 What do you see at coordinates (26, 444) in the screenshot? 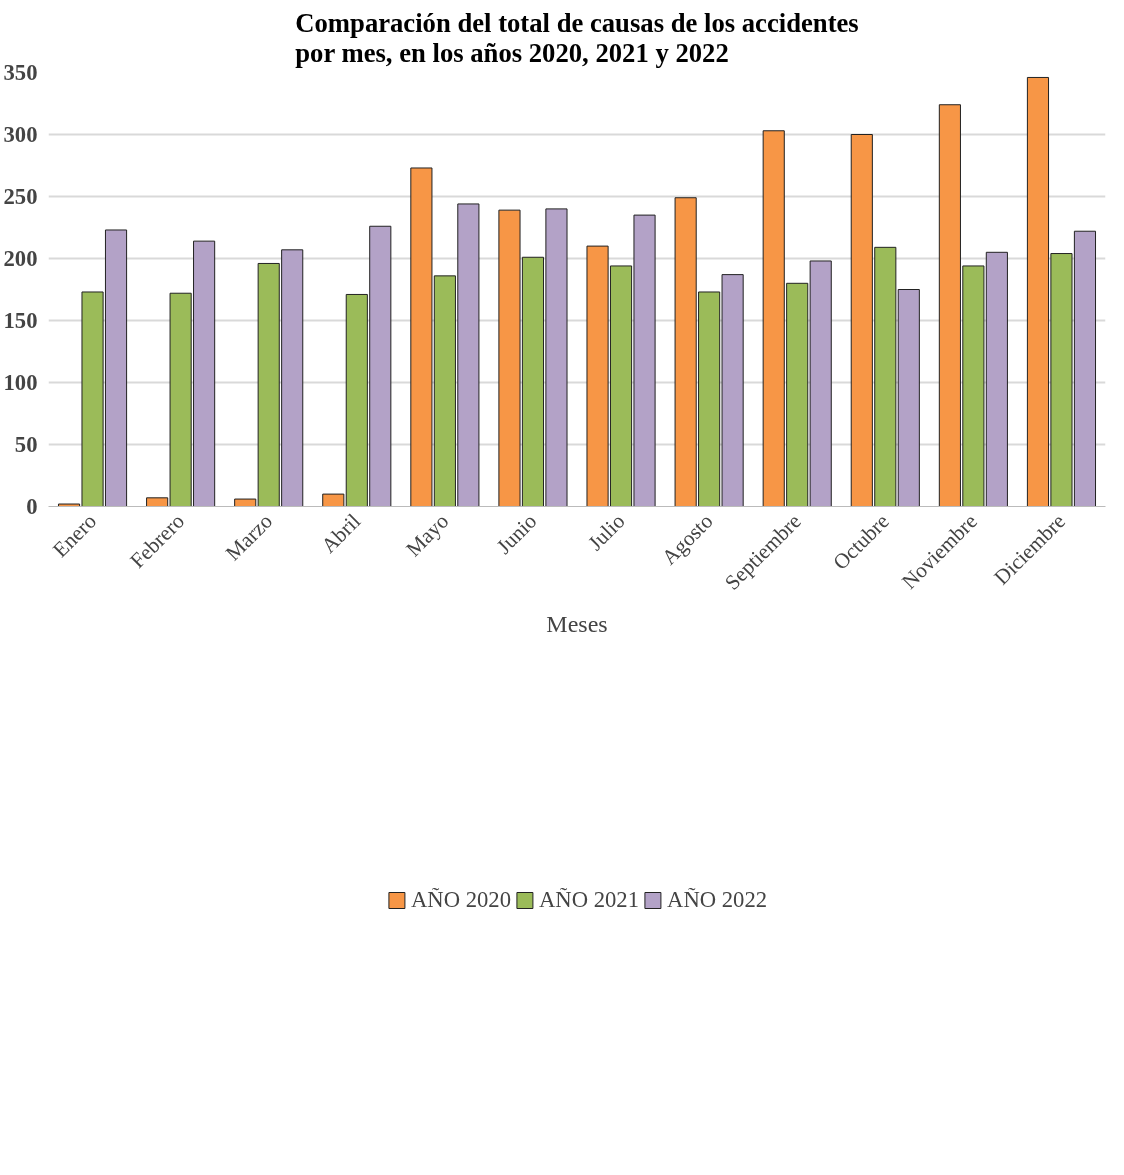
I see `y-tick-label: 50` at bounding box center [26, 444].